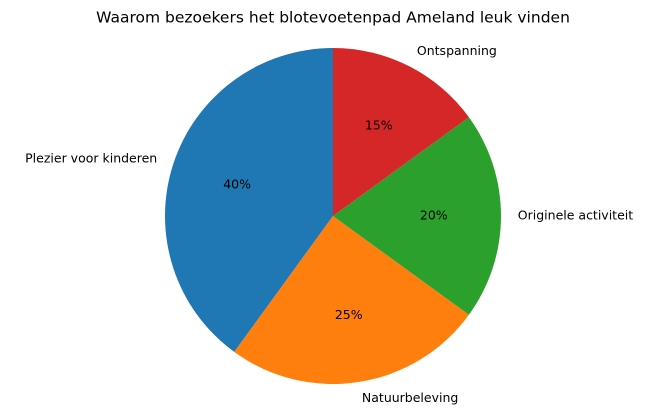  Describe the element at coordinates (575, 215) in the screenshot. I see `slice-label: Originele activiteit` at that location.